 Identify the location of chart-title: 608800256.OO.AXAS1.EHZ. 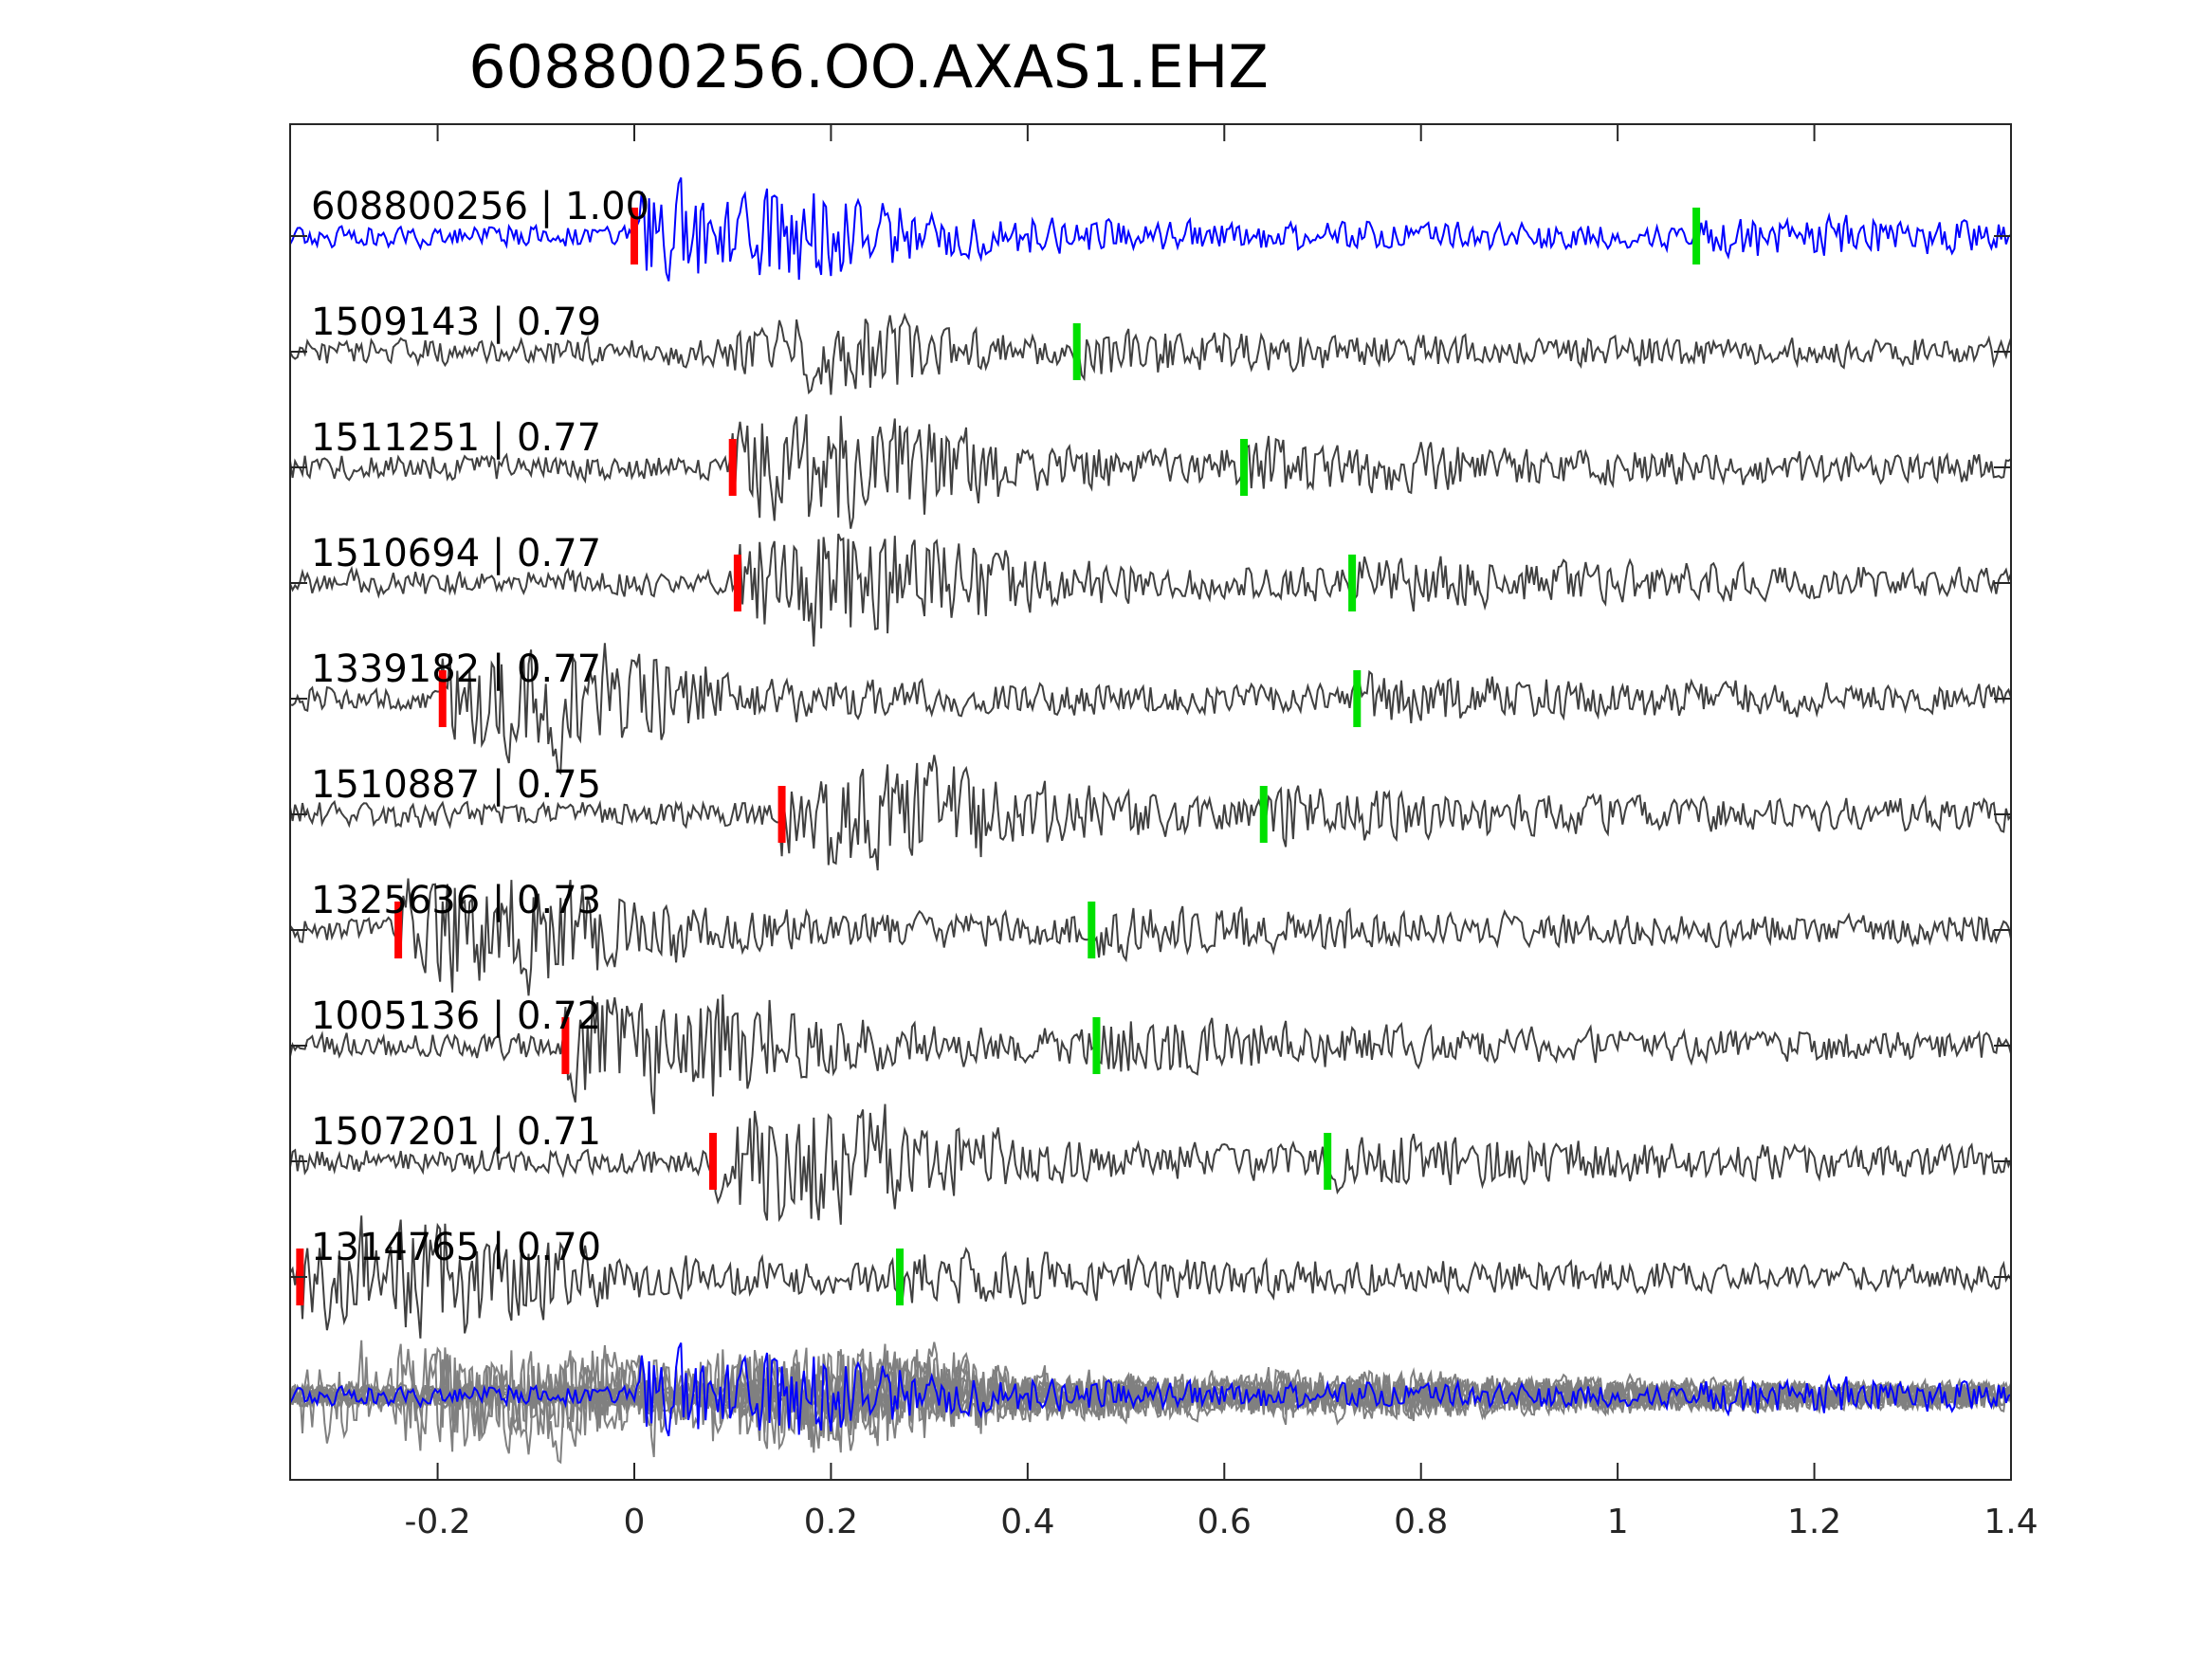
(868, 66).